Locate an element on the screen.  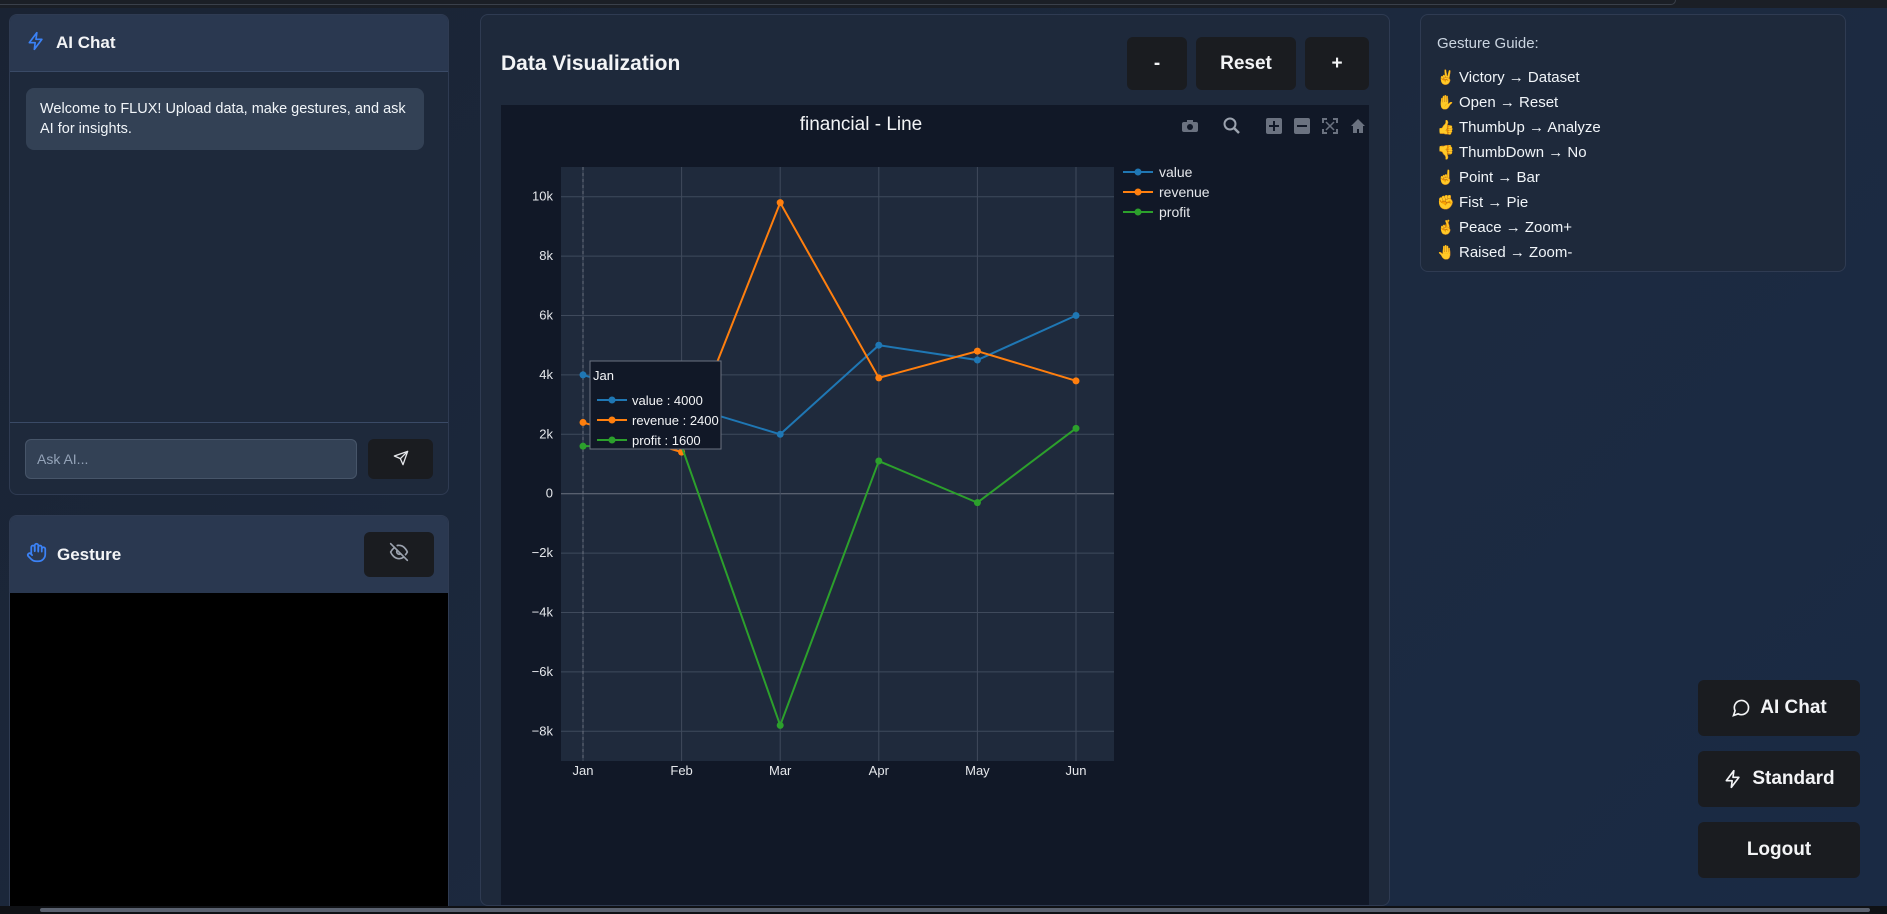
ask-ai-input is located at coordinates (191, 459).